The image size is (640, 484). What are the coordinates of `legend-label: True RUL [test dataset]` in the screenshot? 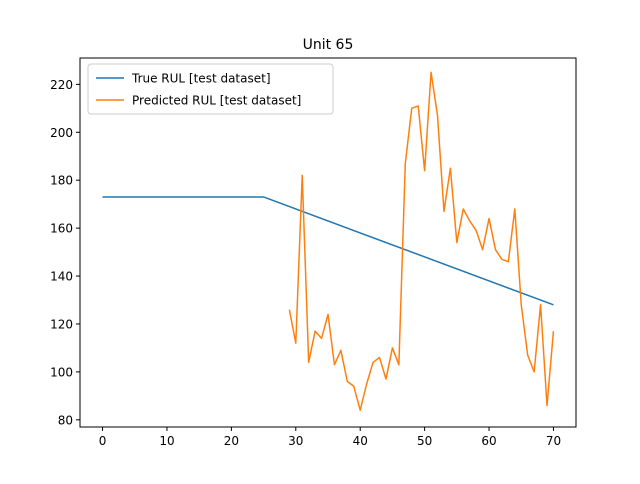 It's located at (201, 79).